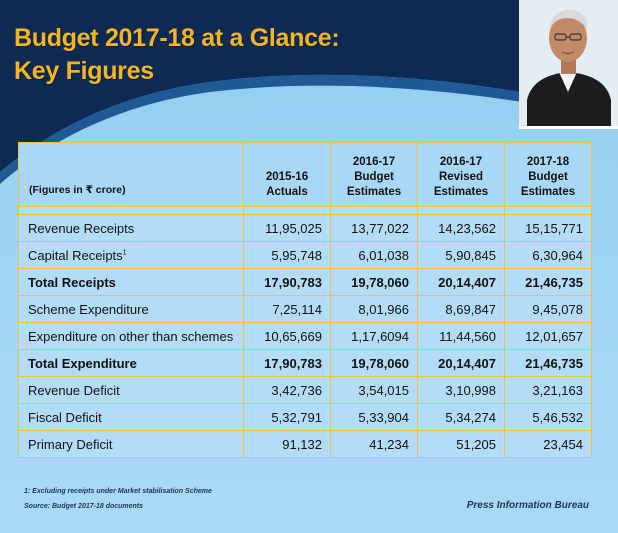 Image resolution: width=618 pixels, height=533 pixels. I want to click on table-spacer-row, so click(305, 210).